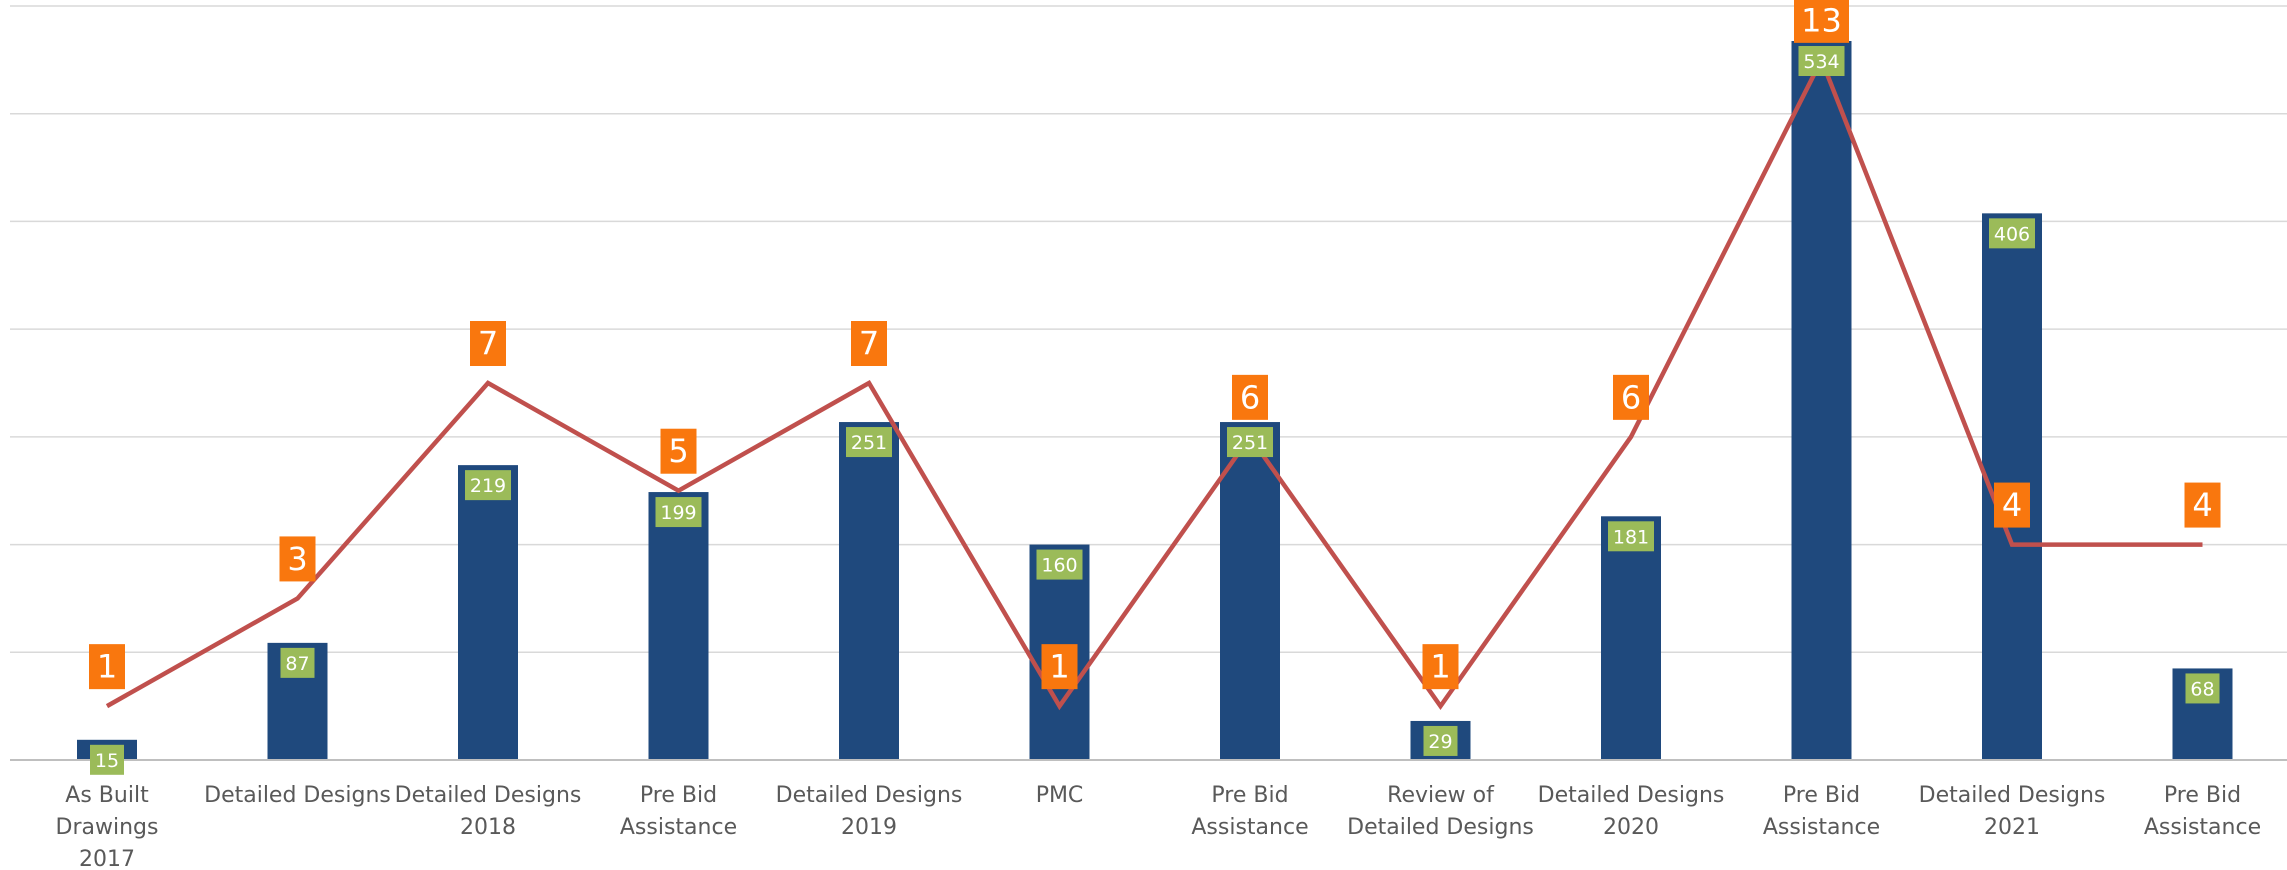  I want to click on bar-data-label: 68, so click(2202, 688).